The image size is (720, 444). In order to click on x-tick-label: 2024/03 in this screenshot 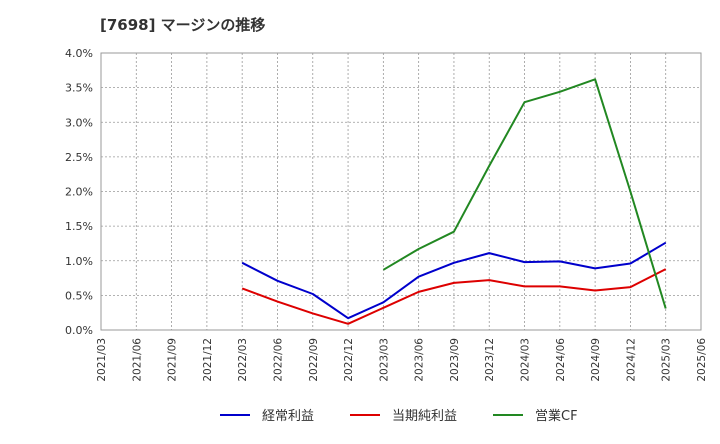, I will do `click(526, 360)`.